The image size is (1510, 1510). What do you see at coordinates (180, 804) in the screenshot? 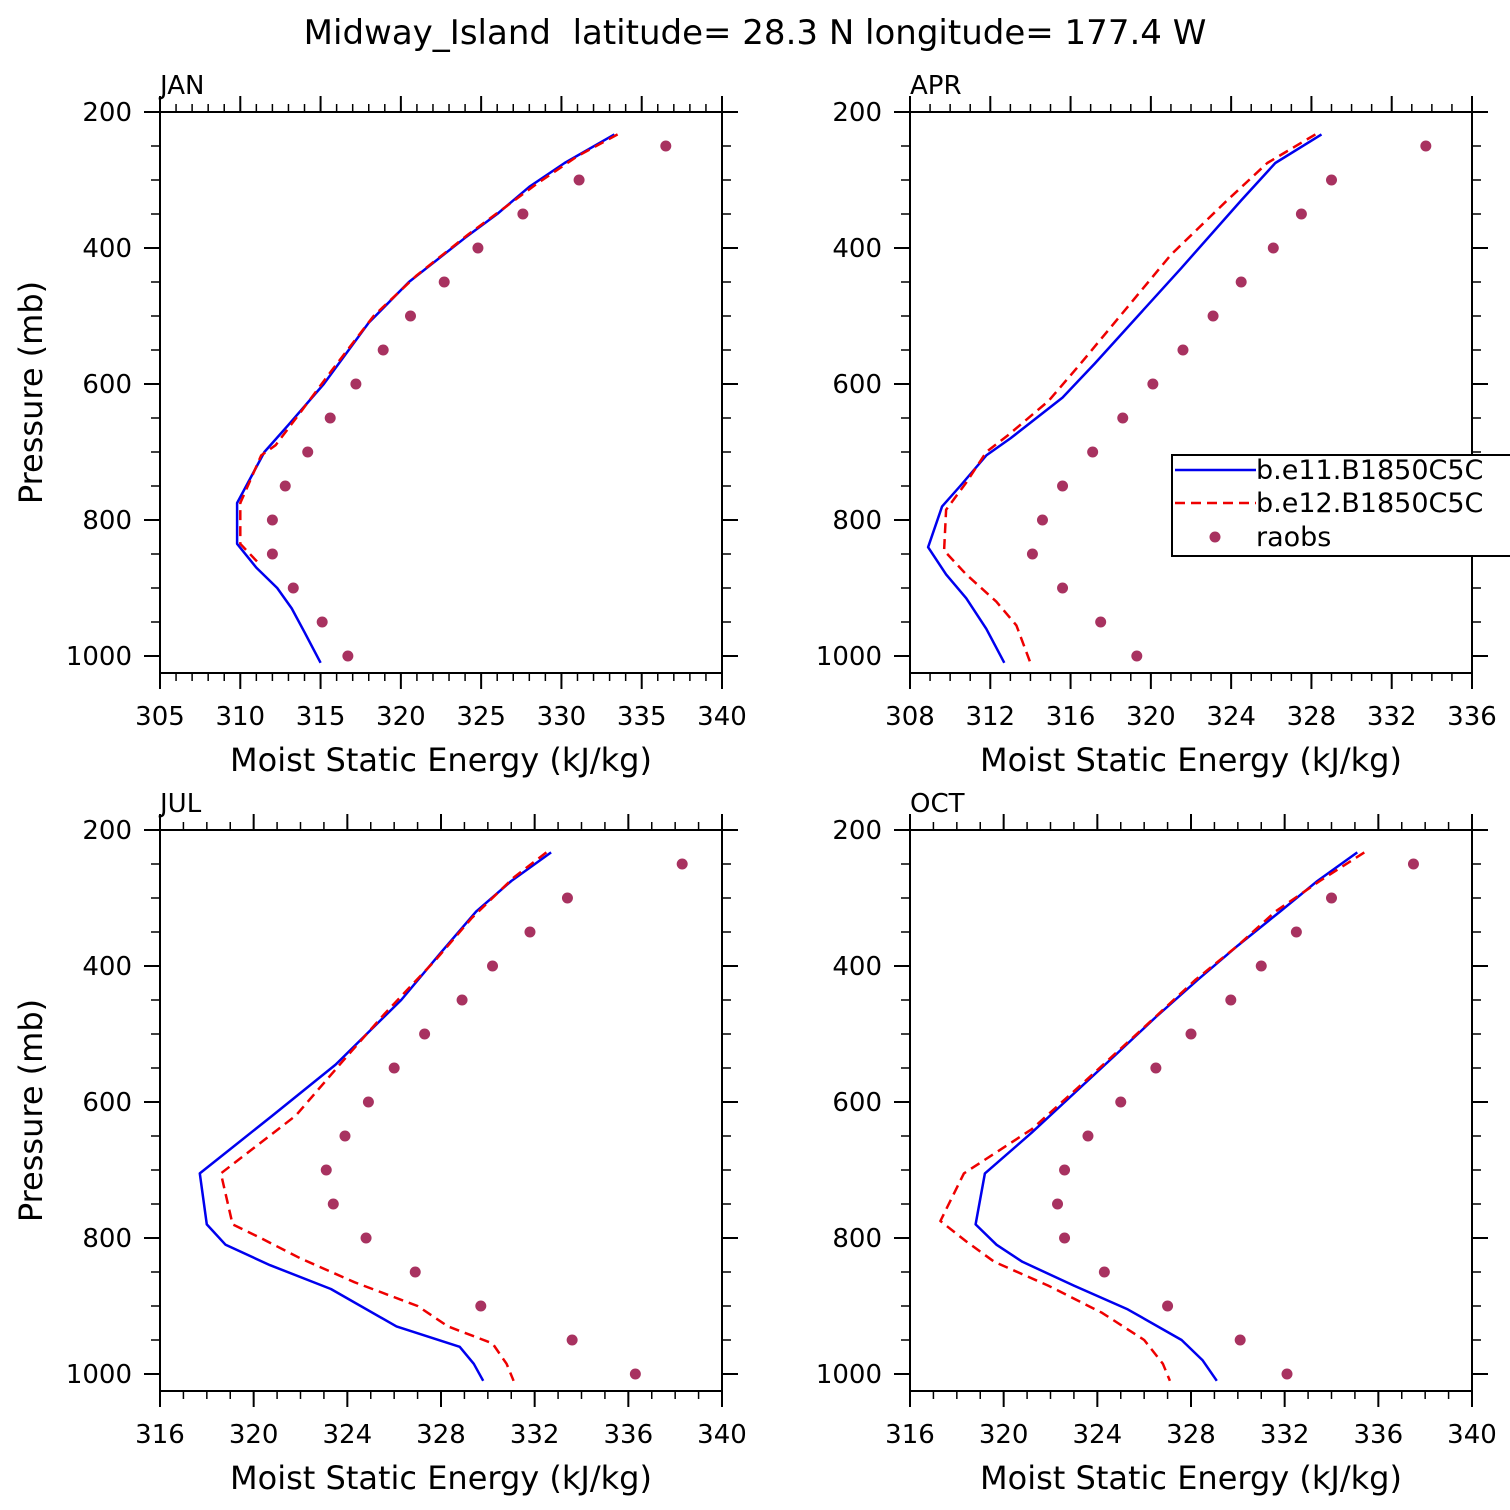
I see `panel-label: JUL` at bounding box center [180, 804].